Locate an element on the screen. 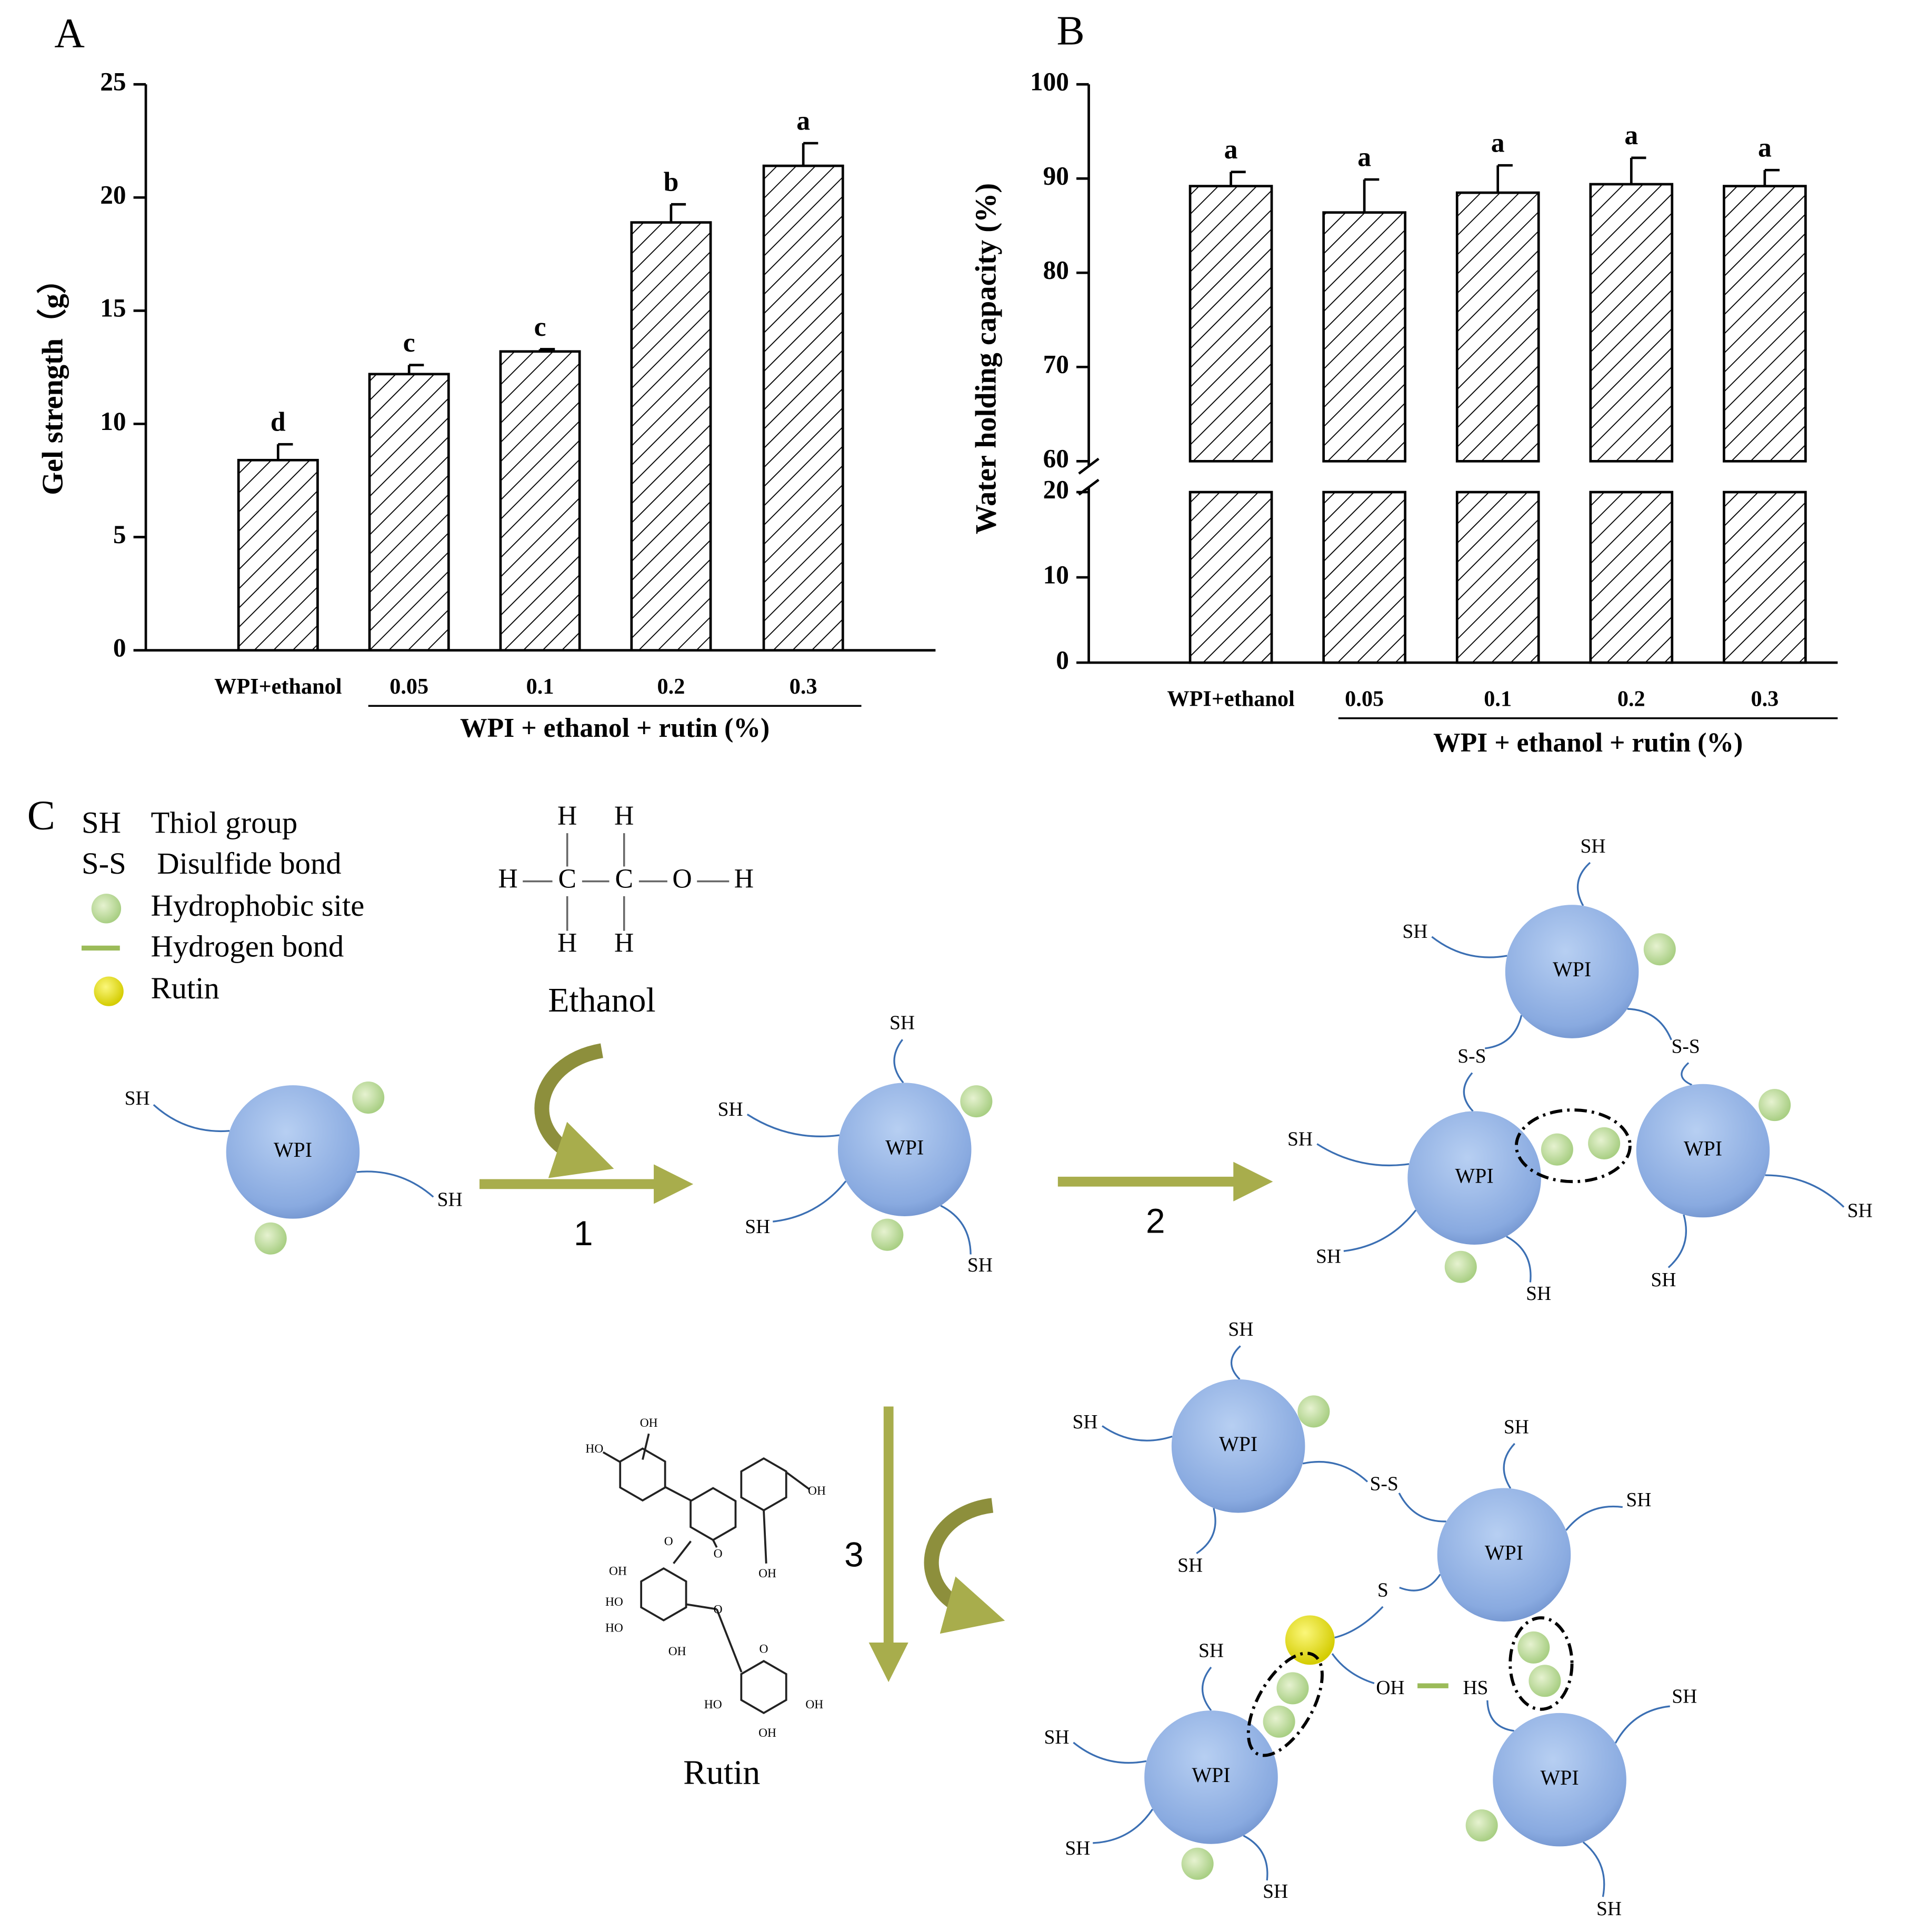  x-tick-label: 0.2 is located at coordinates (1631, 699).